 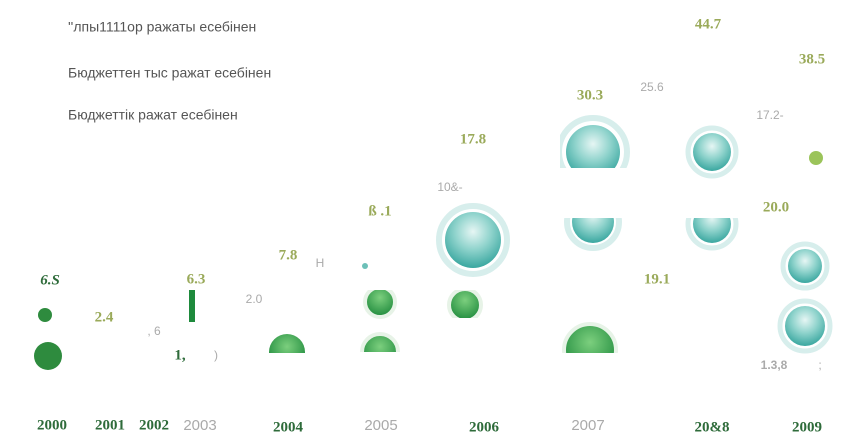 I want to click on year: 2004, so click(x=288, y=427).